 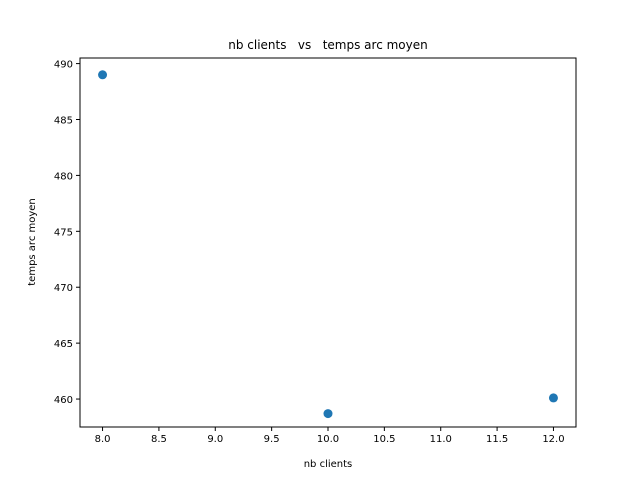 I want to click on y-axis: 460 465 470 475 480 485 490, so click(x=67, y=233).